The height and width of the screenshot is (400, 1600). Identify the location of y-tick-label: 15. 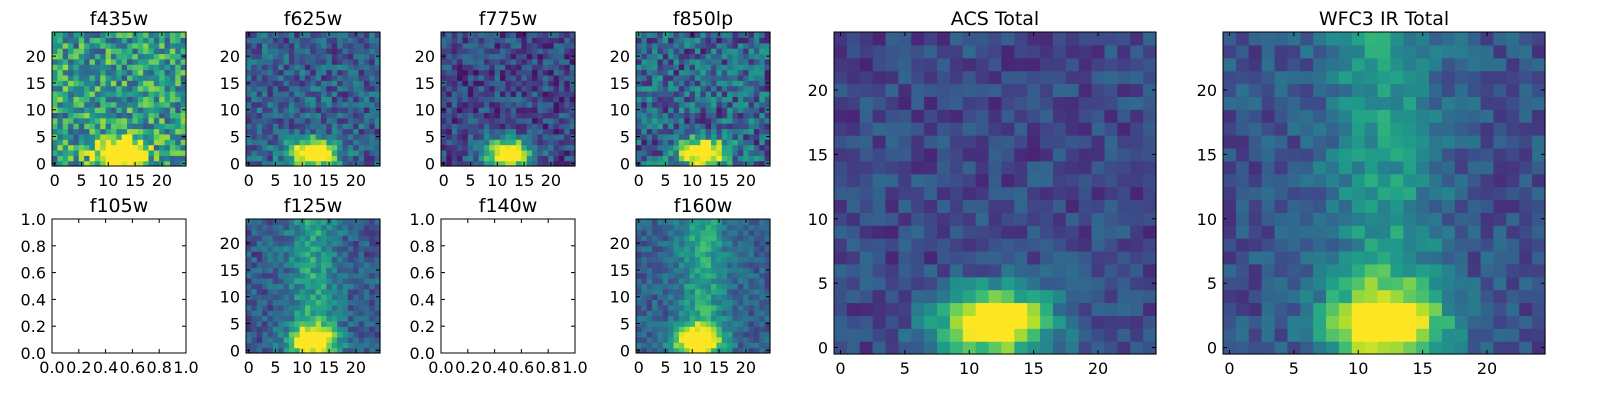
(36, 83).